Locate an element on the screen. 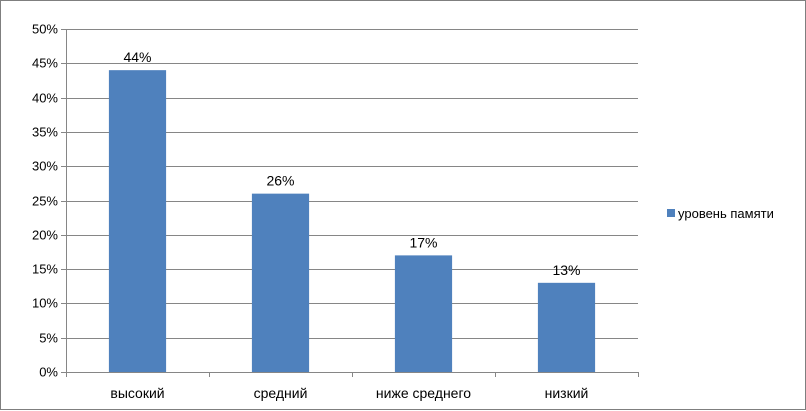 The image size is (806, 411). category-label: средний is located at coordinates (281, 393).